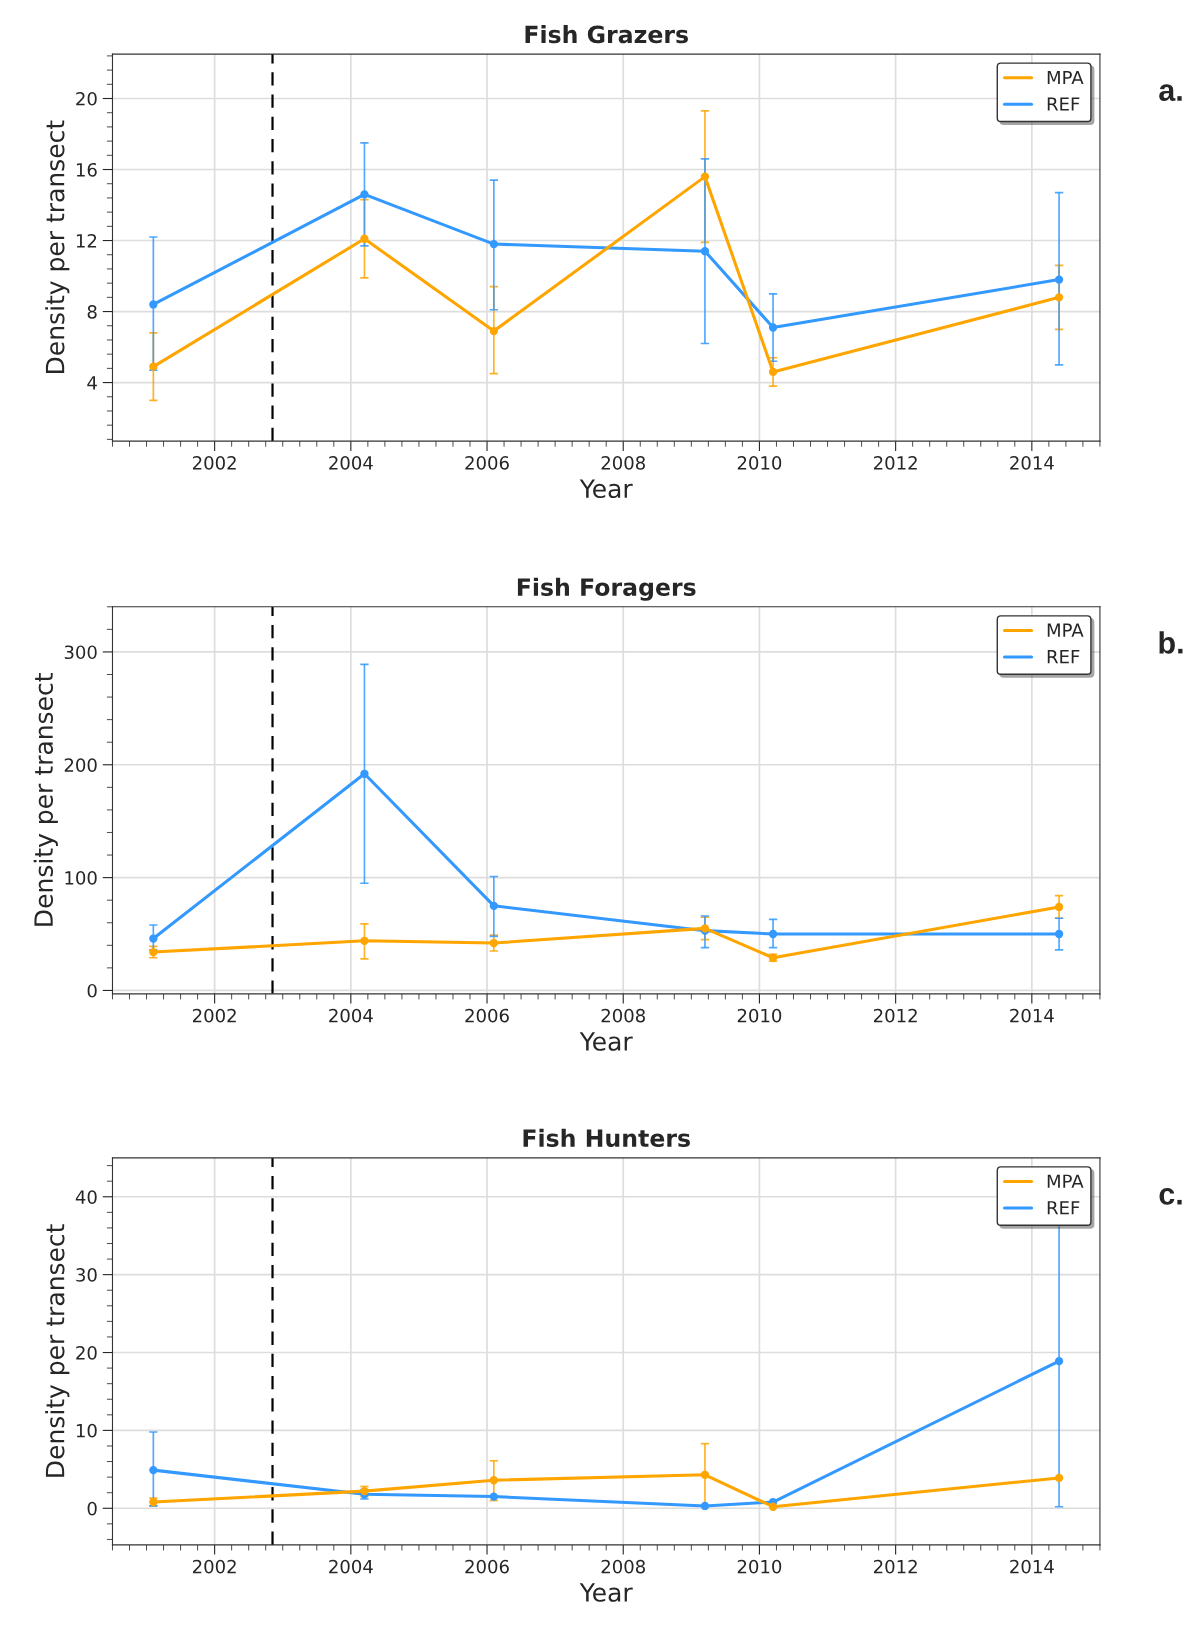 The image size is (1184, 1640). What do you see at coordinates (92, 312) in the screenshot?
I see `y-tick-label: 8` at bounding box center [92, 312].